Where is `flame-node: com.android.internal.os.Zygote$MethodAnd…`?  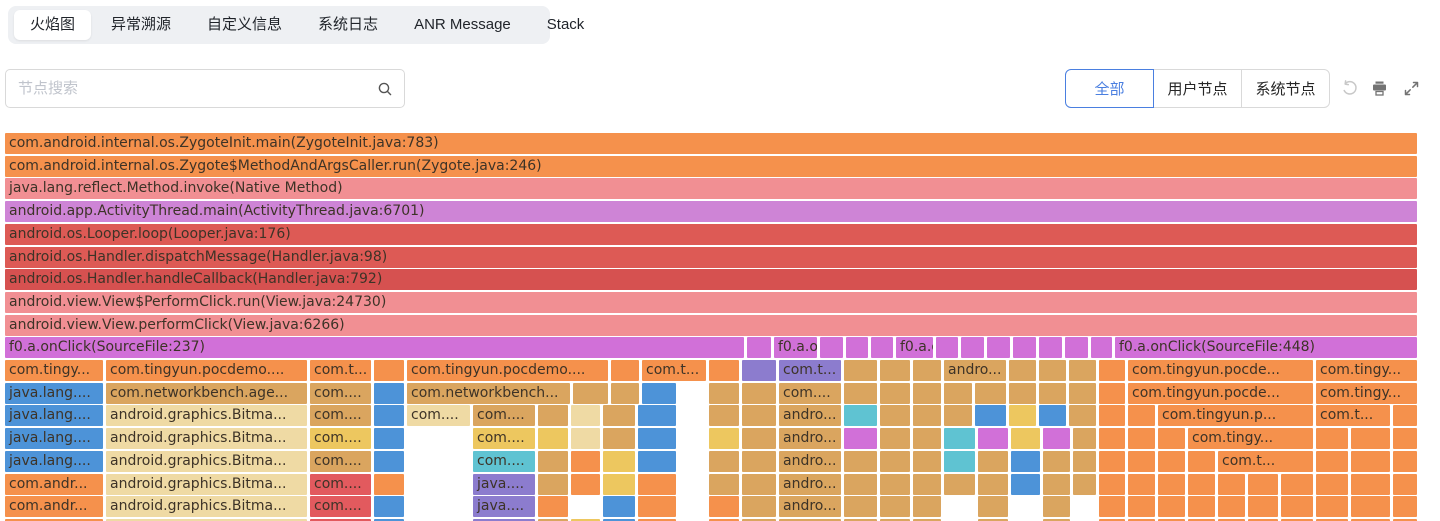 flame-node: com.android.internal.os.Zygote$MethodAnd… is located at coordinates (711, 166).